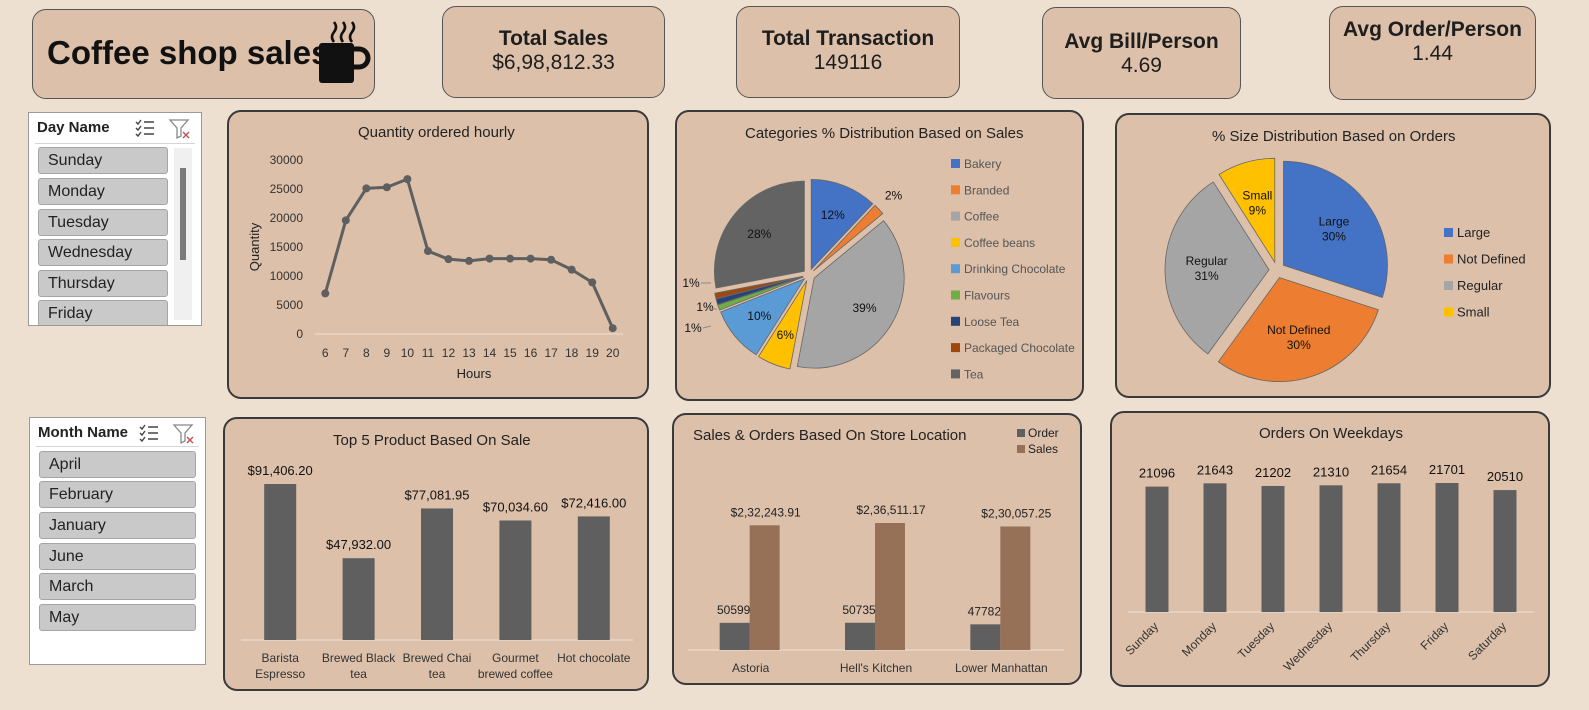 The height and width of the screenshot is (710, 1589). Describe the element at coordinates (751, 668) in the screenshot. I see `x-tick-label: Astoria` at that location.